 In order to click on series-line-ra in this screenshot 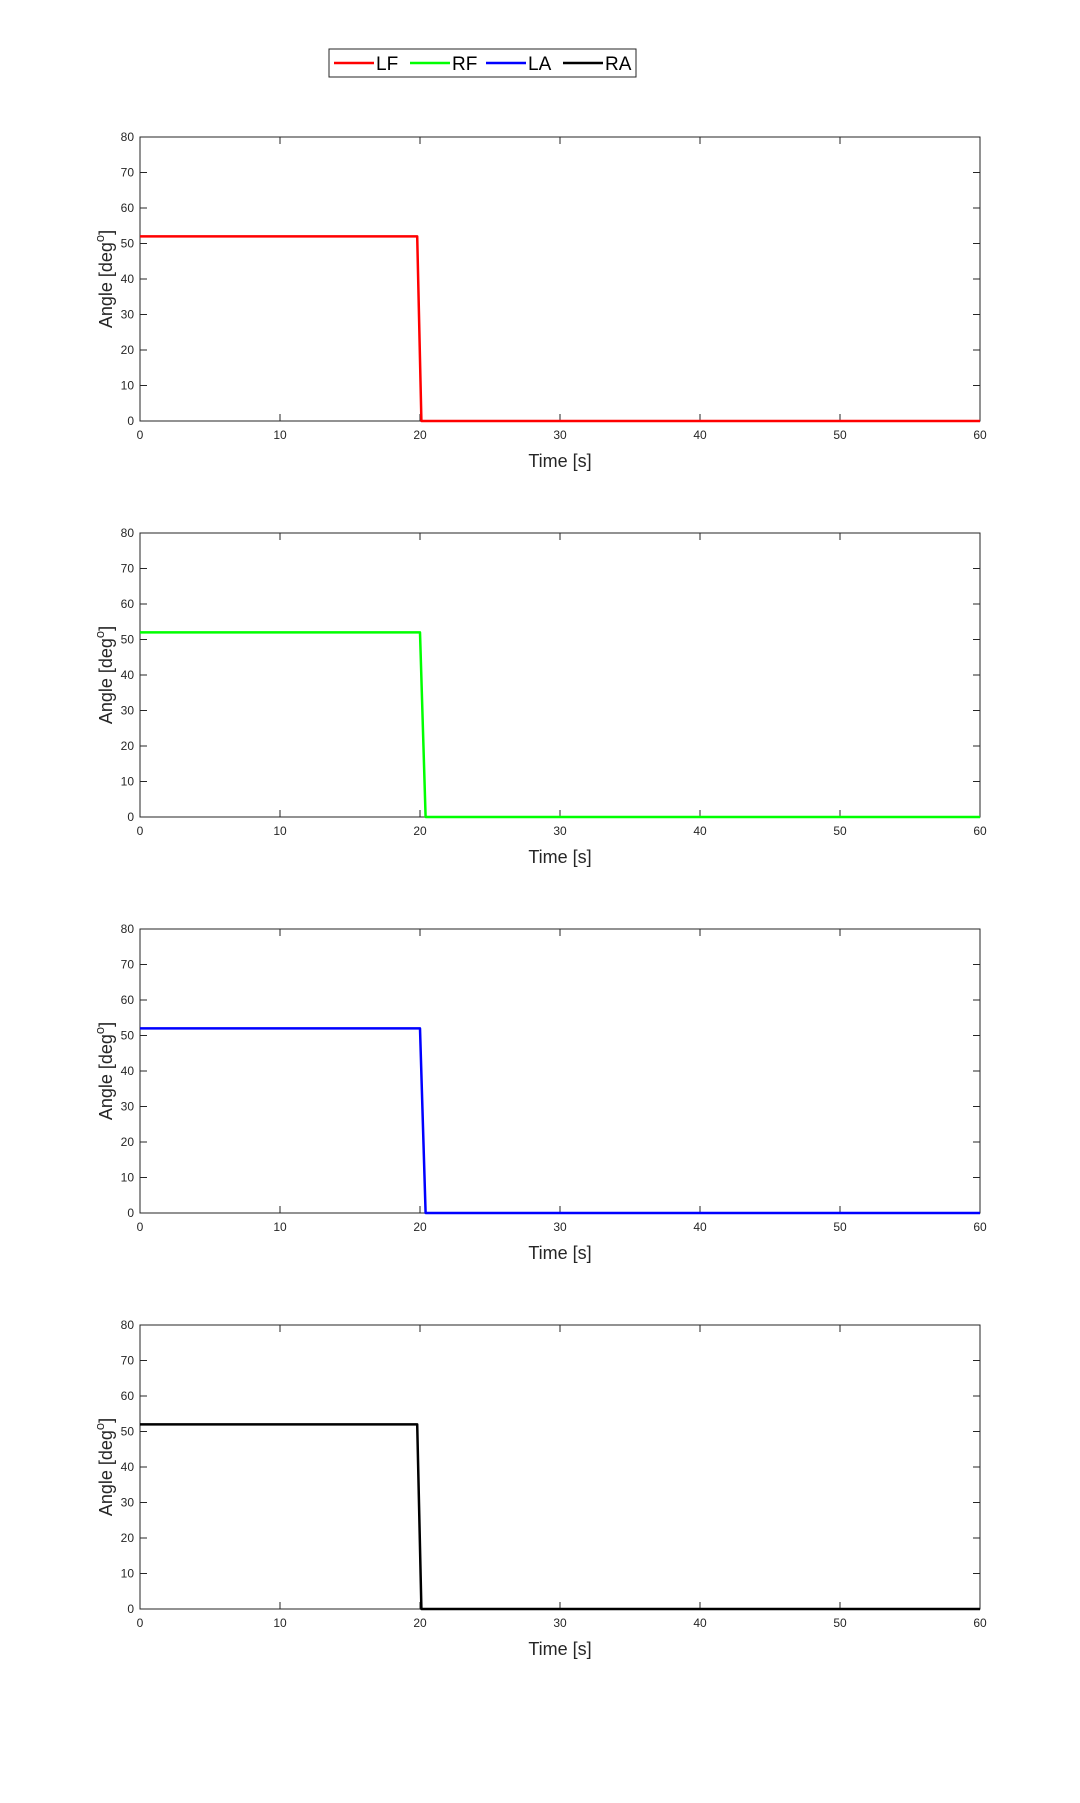, I will do `click(560, 1517)`.